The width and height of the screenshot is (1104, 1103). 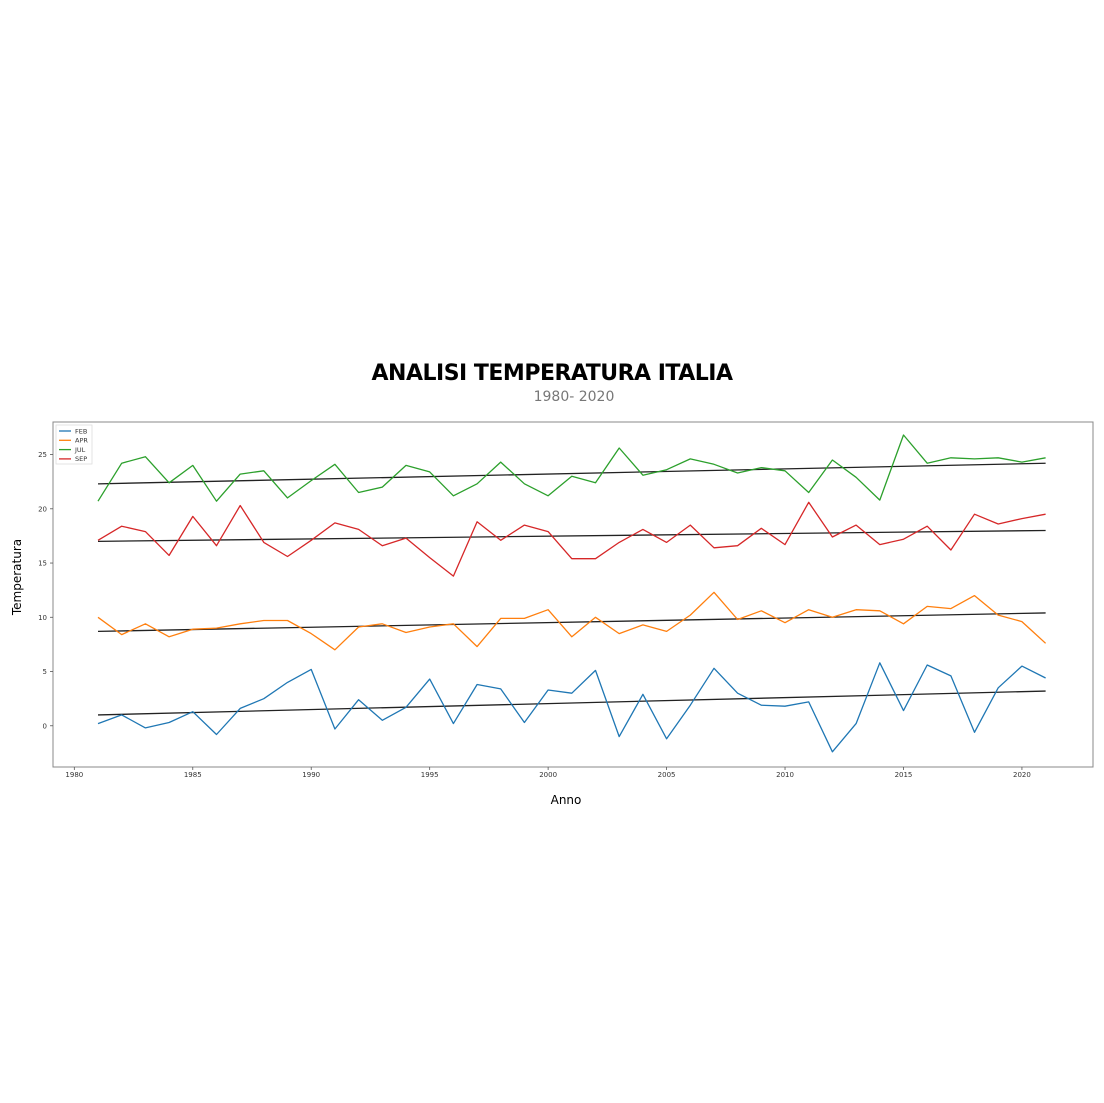 What do you see at coordinates (571, 703) in the screenshot?
I see `trend-line-feb` at bounding box center [571, 703].